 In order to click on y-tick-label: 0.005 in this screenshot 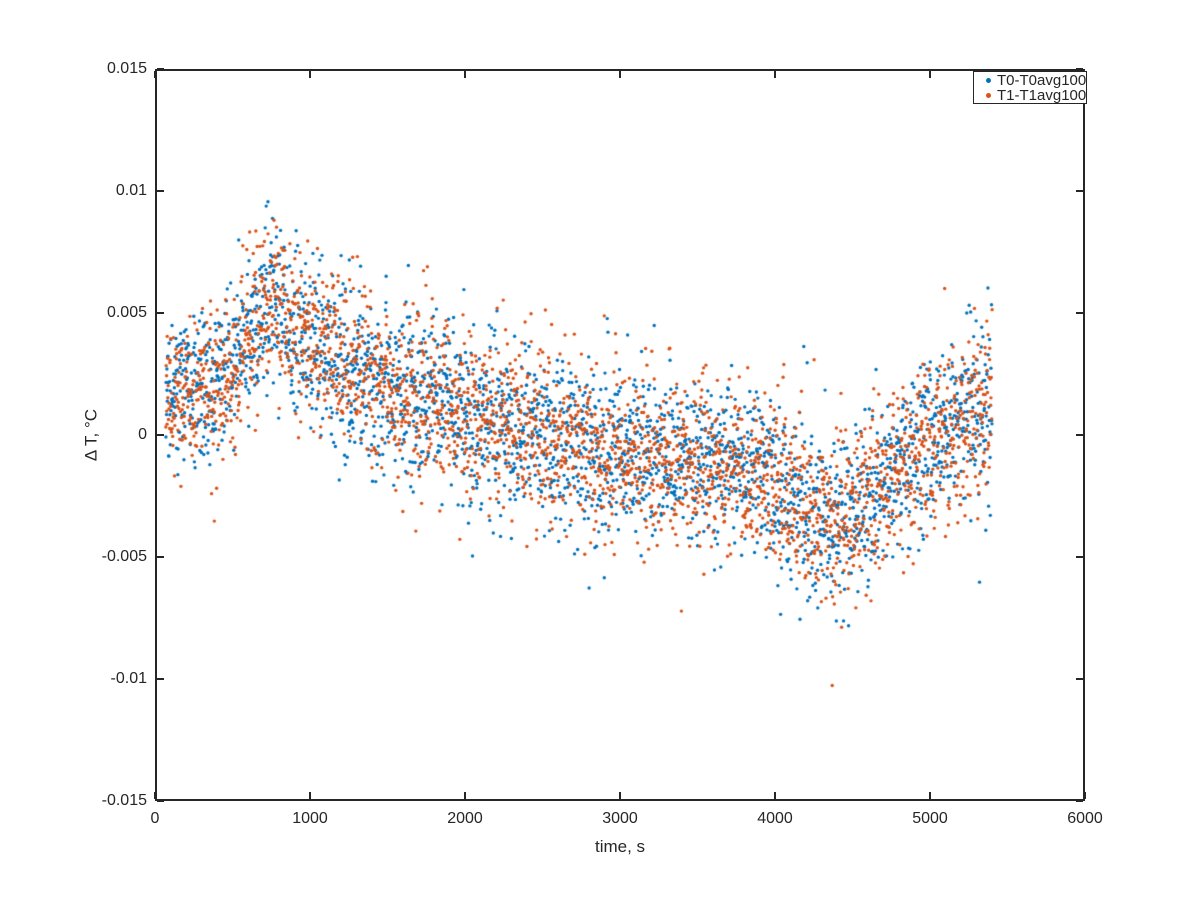, I will do `click(126, 312)`.